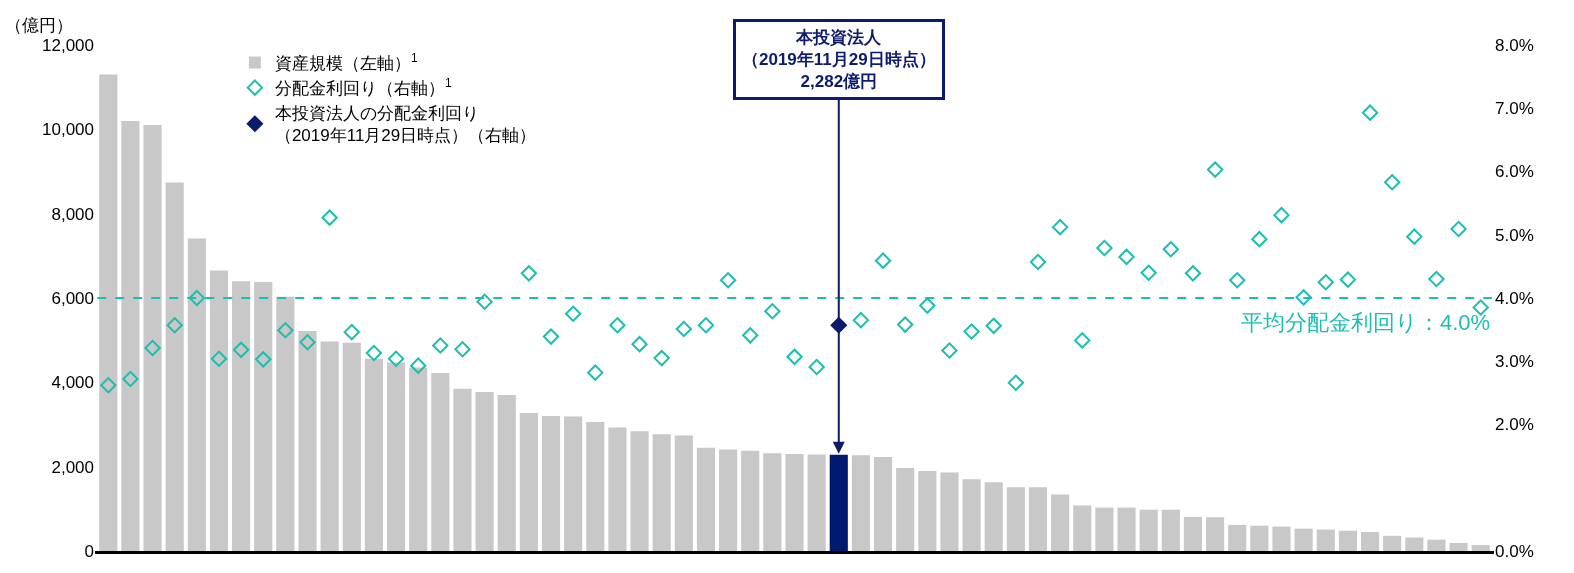 This screenshot has width=1574, height=573. Describe the element at coordinates (72, 383) in the screenshot. I see `y-tick-label: 4,000` at that location.